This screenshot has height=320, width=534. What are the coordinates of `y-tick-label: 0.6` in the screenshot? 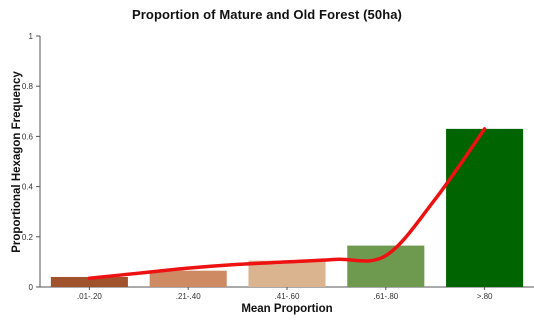 It's located at (28, 136).